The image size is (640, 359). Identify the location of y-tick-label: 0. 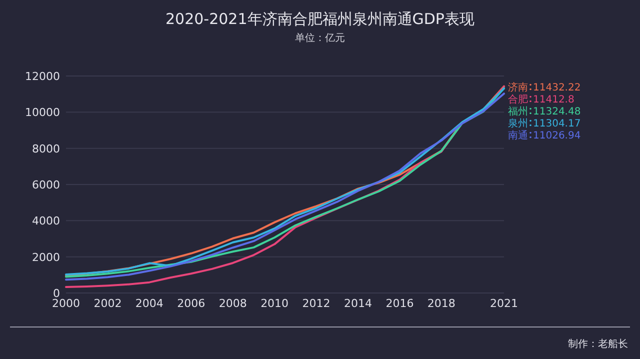
(56, 293).